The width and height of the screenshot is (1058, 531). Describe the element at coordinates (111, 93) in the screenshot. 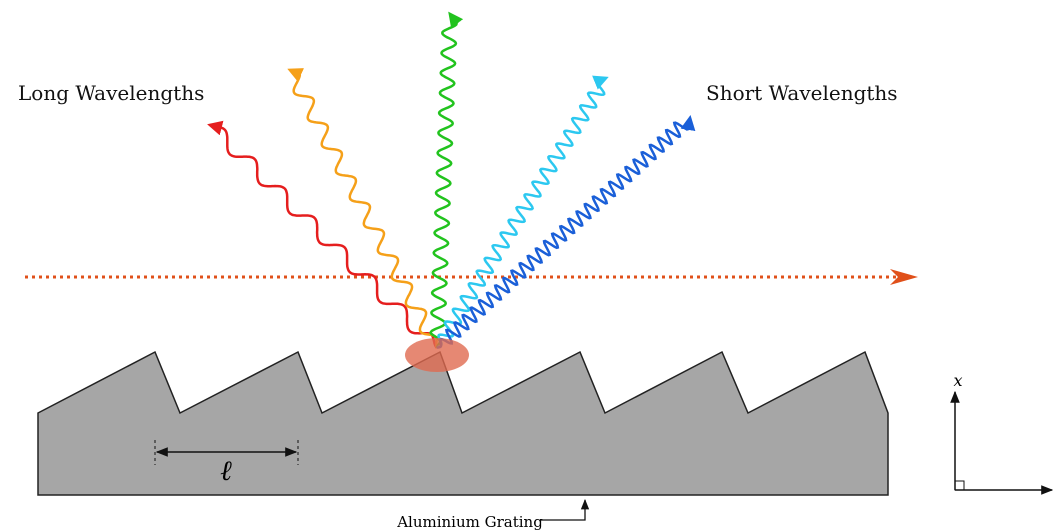

I see `long-label: Long Wavelengths` at that location.